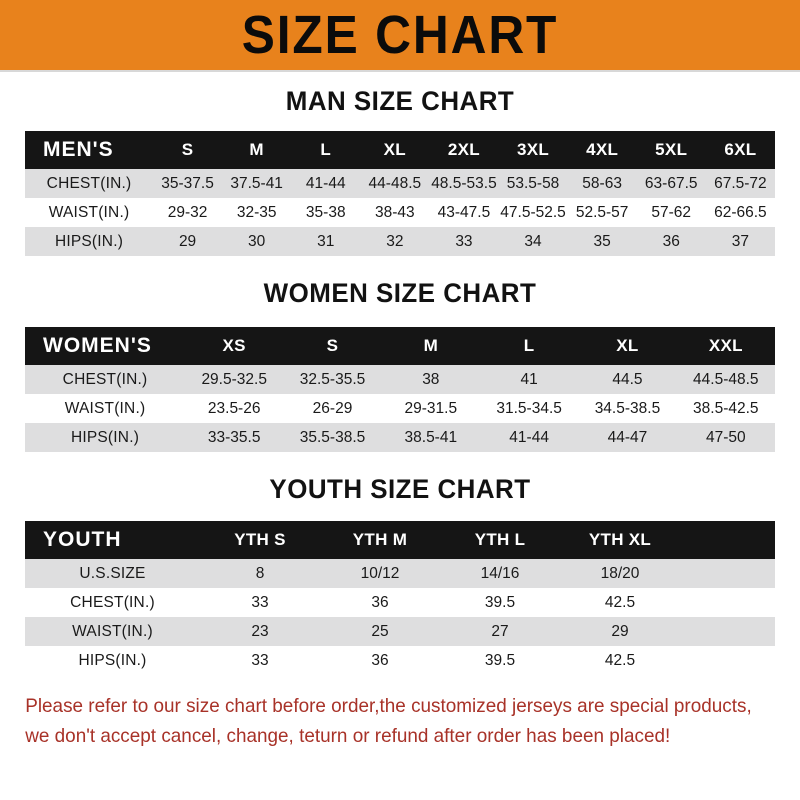  Describe the element at coordinates (725, 437) in the screenshot. I see `women-cell: 47-50` at that location.